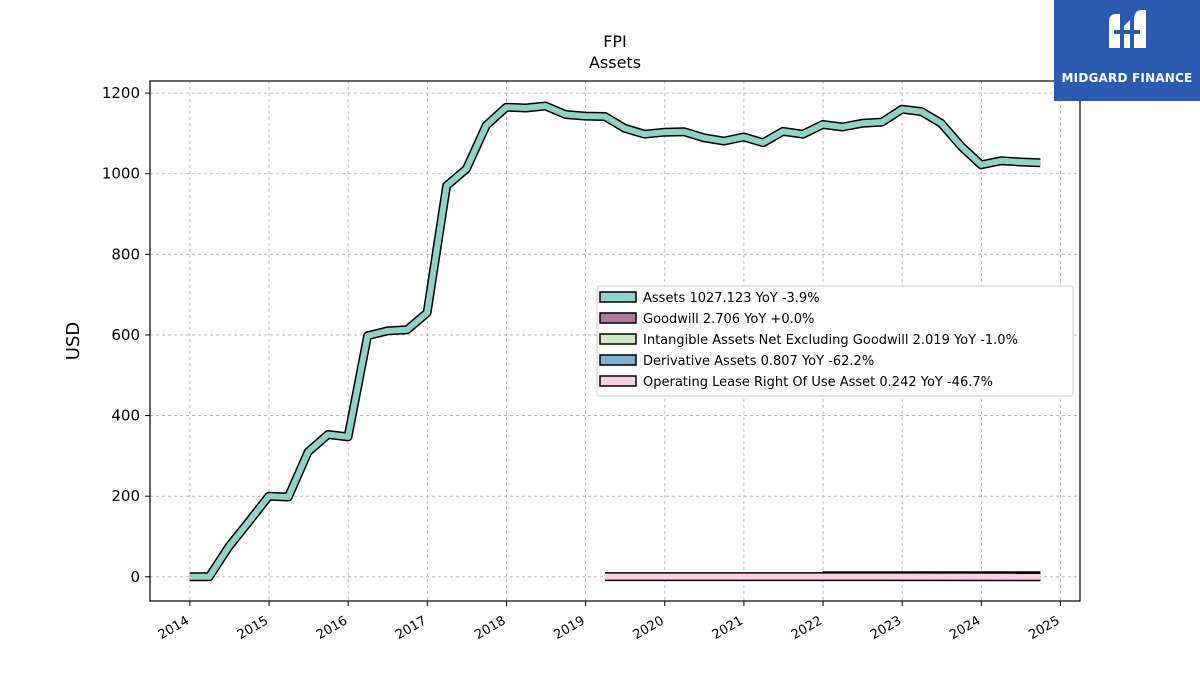  I want to click on y-tick-label: 800, so click(125, 254).